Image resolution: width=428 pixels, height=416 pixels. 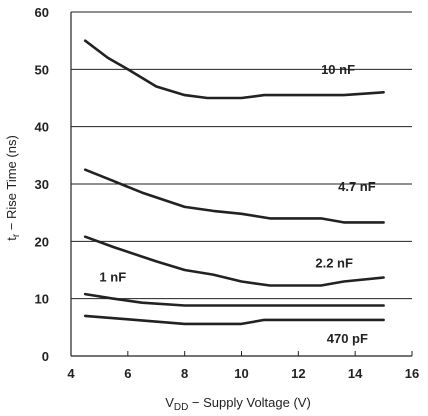 I want to click on x-tick-label: 8, so click(x=184, y=373).